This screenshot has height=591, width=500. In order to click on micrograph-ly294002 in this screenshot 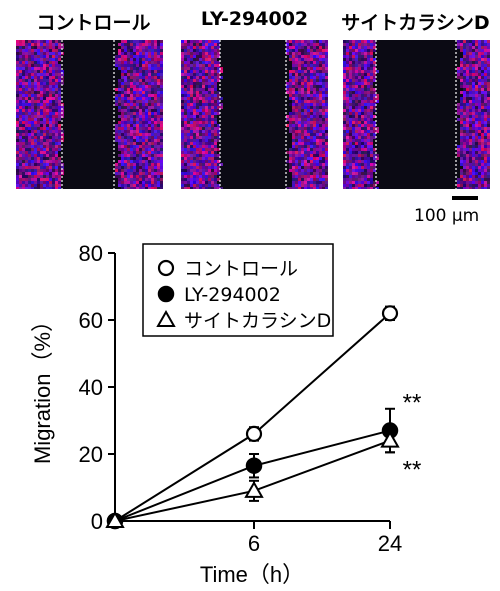, I will do `click(254, 114)`.